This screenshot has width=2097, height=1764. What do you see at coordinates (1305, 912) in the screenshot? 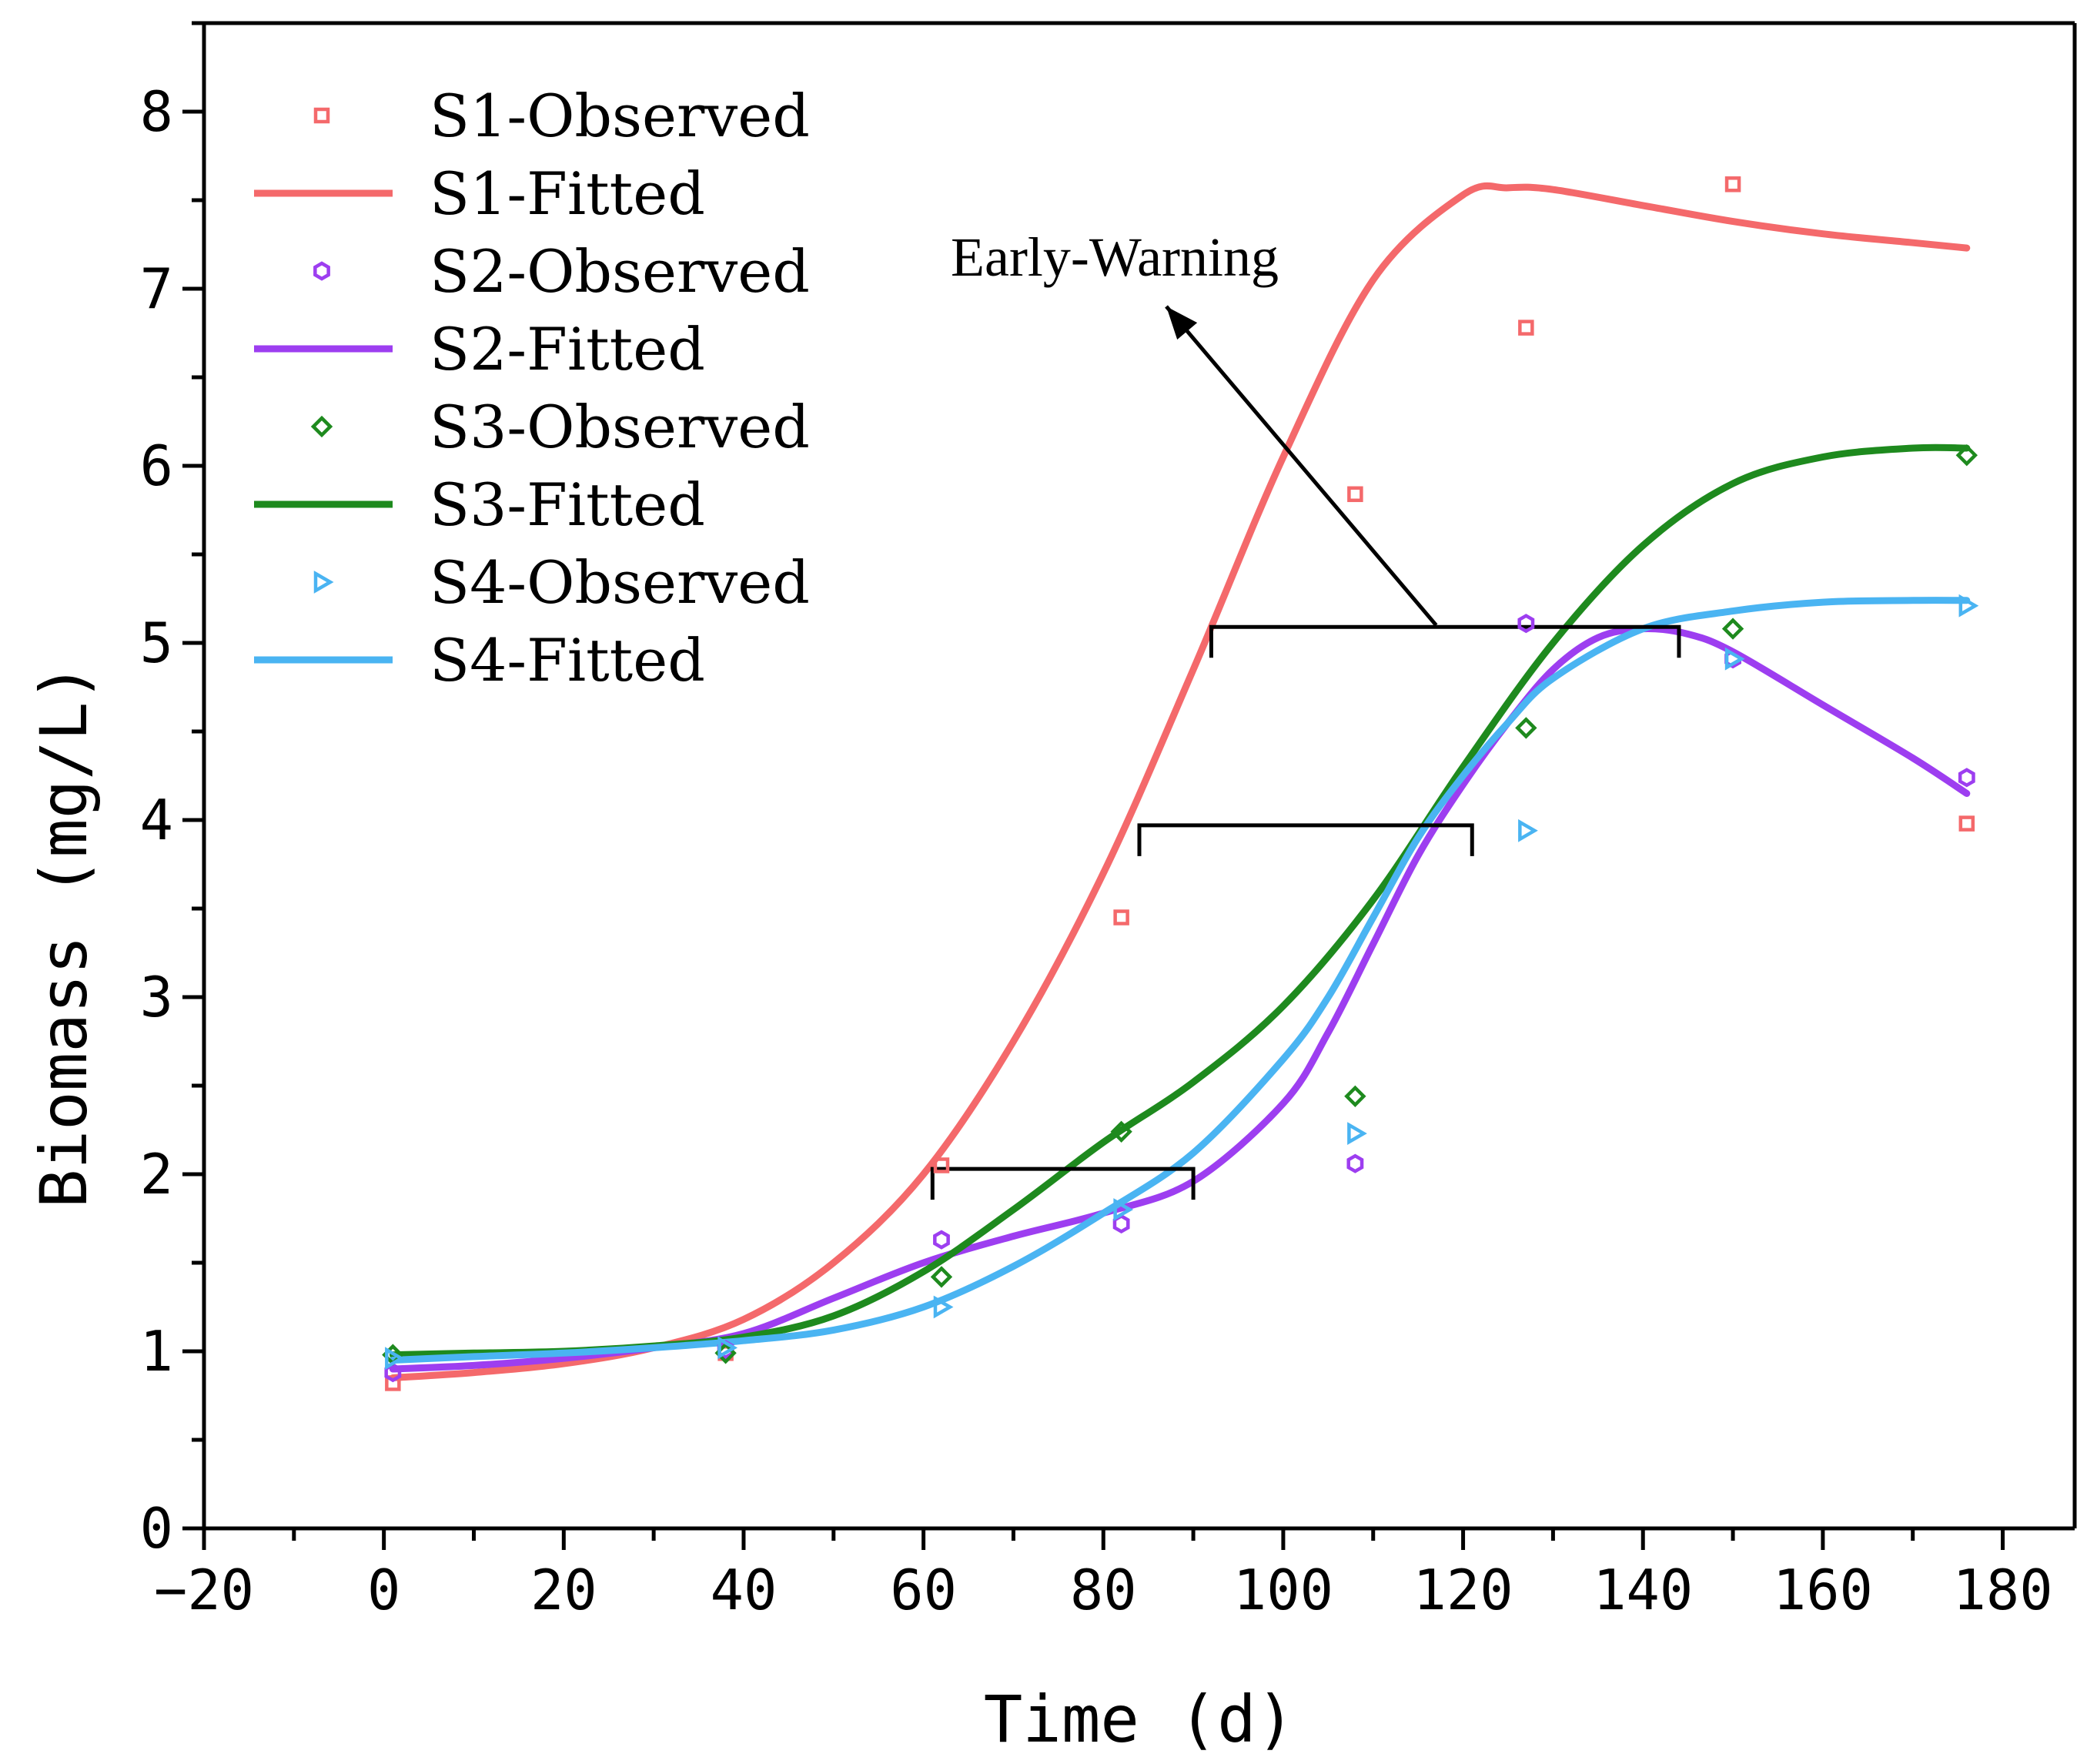
I see `brackets` at bounding box center [1305, 912].